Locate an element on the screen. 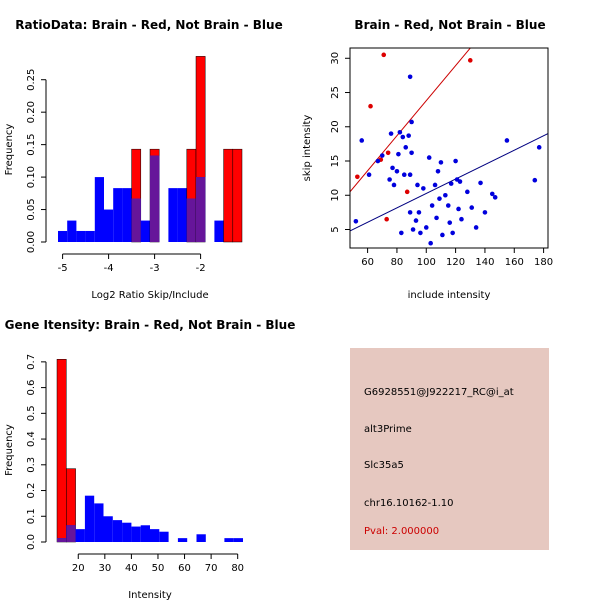 This screenshot has height=600, width=600. x-axis-label: include intensity is located at coordinates (449, 295).